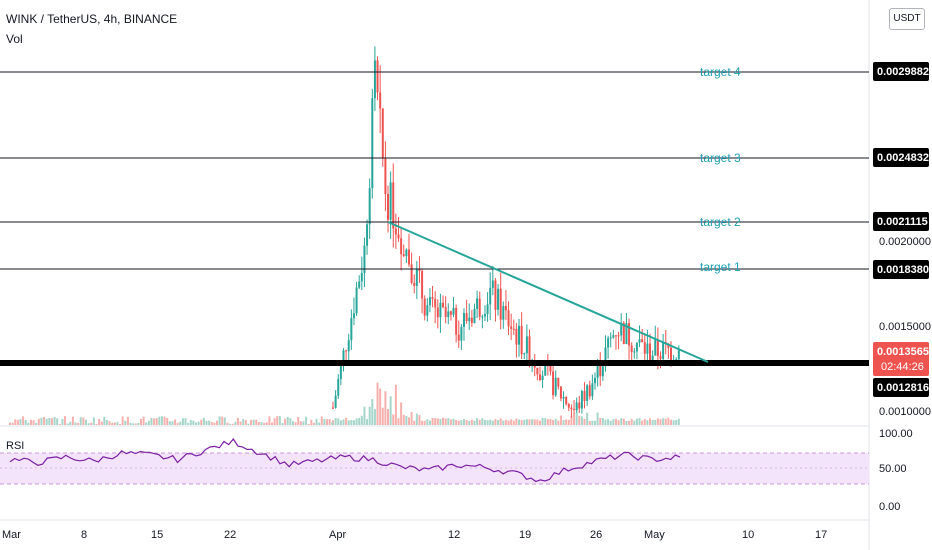  Describe the element at coordinates (548, 292) in the screenshot. I see `trendline` at that location.